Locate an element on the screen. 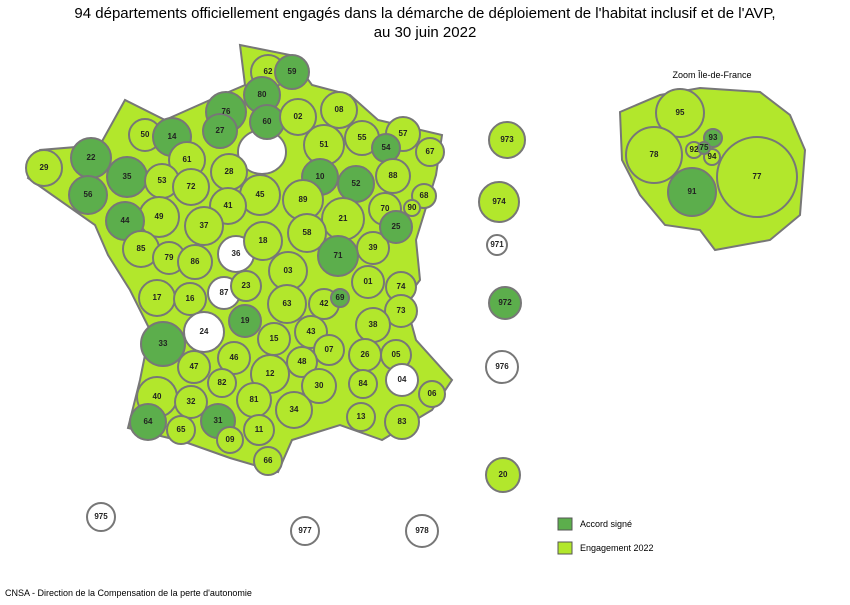  department-code: 37 is located at coordinates (204, 225).